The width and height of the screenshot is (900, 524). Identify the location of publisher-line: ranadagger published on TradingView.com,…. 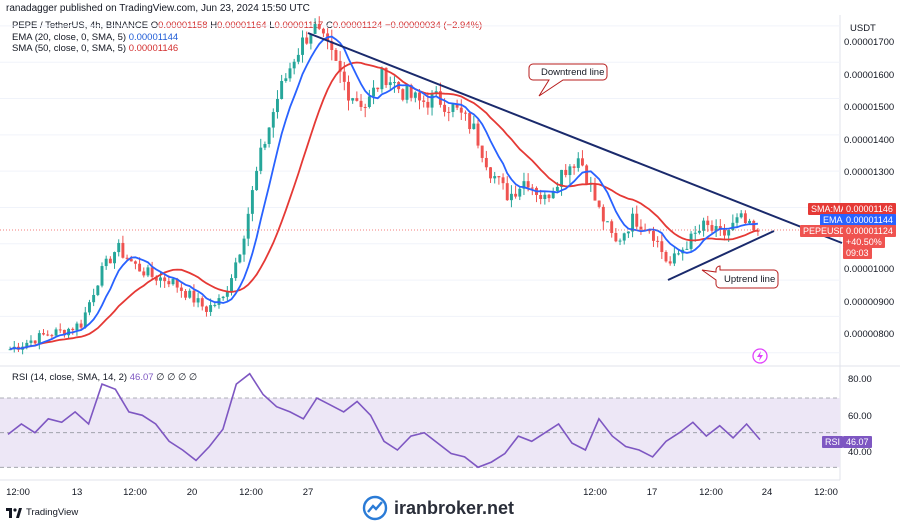
(158, 8).